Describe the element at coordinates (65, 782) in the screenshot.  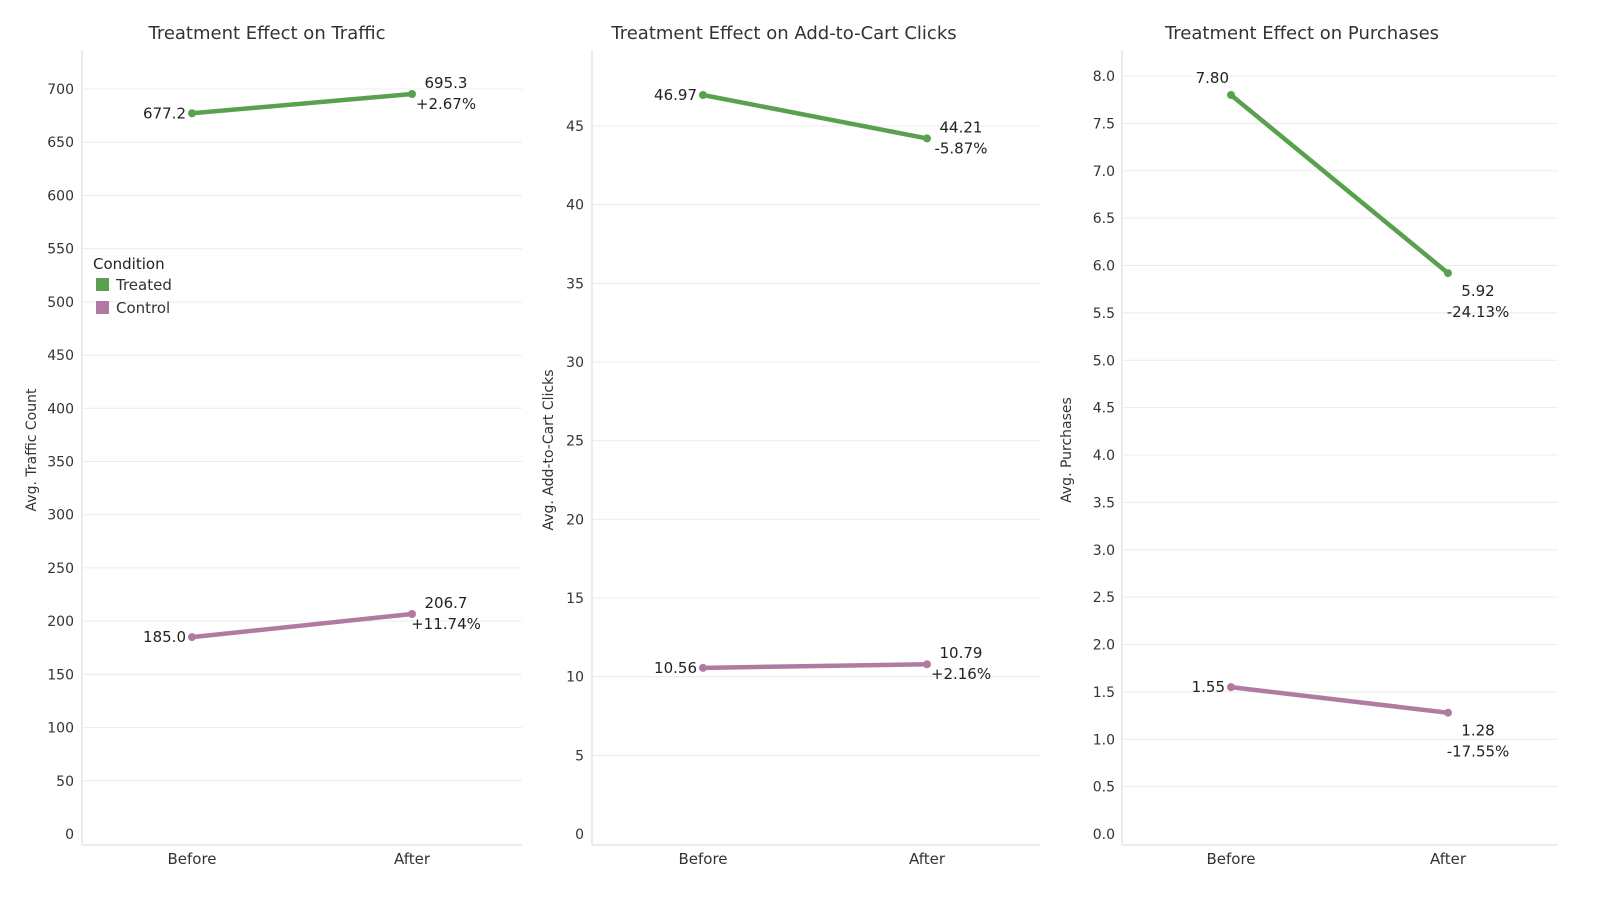
I see `y-tick-label: 50` at that location.